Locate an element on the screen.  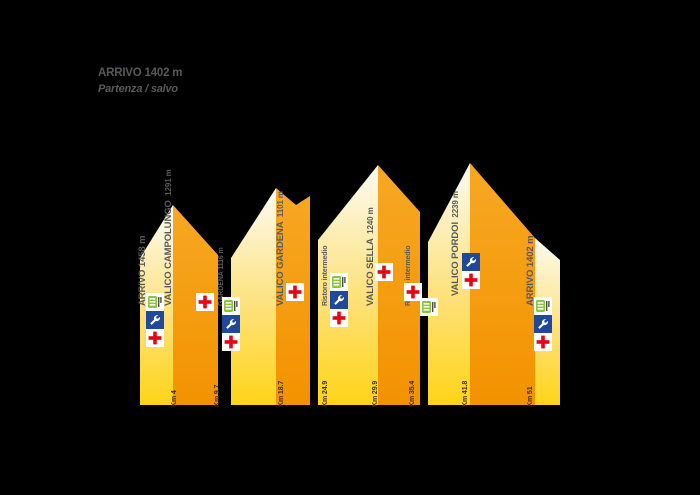
point-label-valico-pordoi: VALICO PORDOI 2239 m is located at coordinates (454, 243).